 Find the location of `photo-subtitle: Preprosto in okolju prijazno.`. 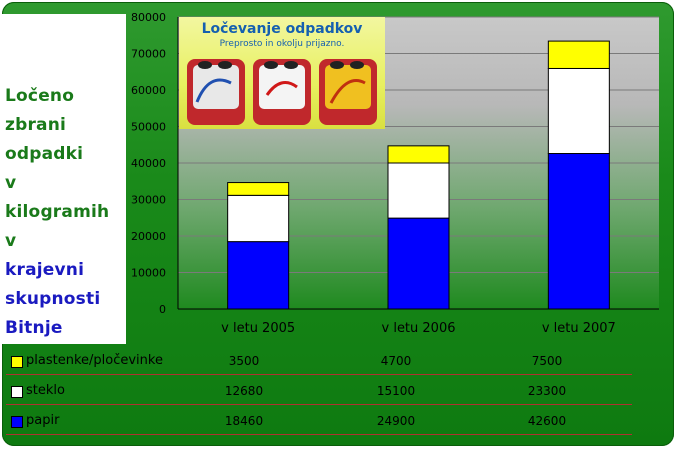

photo-subtitle: Preprosto in okolju prijazno. is located at coordinates (282, 44).